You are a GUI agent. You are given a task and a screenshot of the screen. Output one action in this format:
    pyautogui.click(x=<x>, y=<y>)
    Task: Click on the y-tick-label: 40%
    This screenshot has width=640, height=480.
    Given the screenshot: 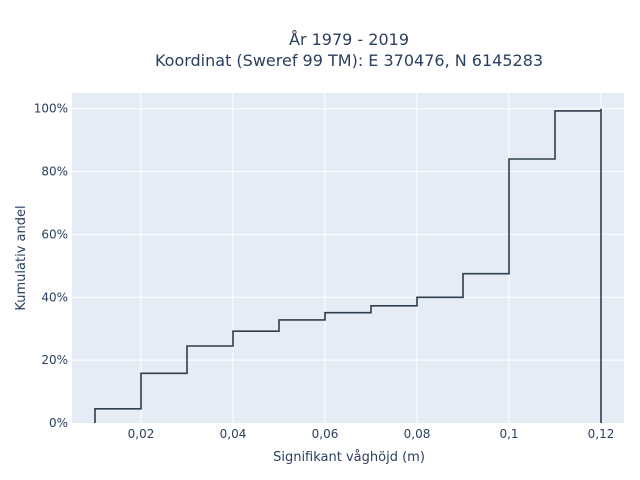 What is the action you would take?
    pyautogui.click(x=54, y=297)
    